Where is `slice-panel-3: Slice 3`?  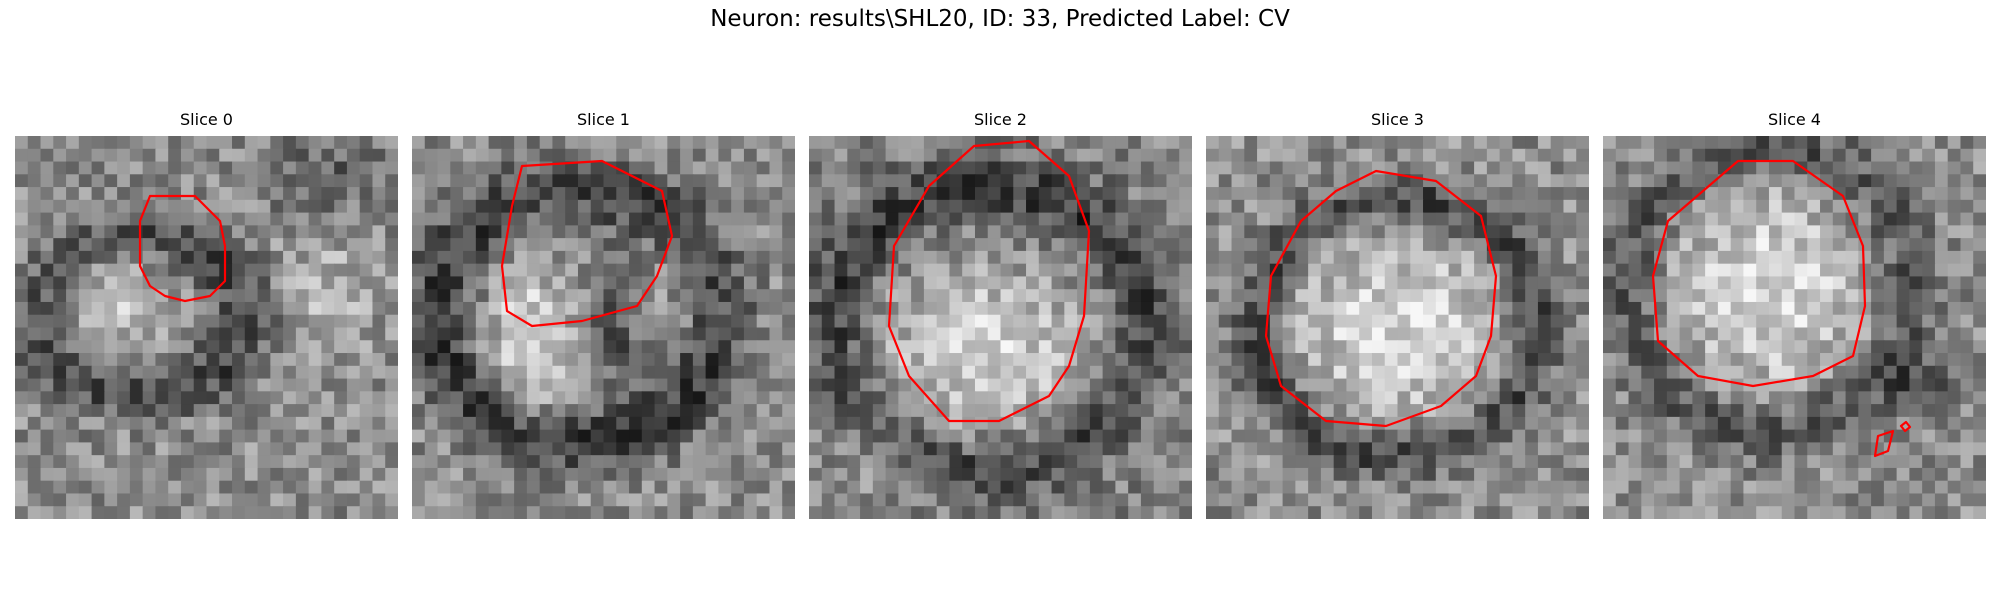
slice-panel-3: Slice 3 is located at coordinates (1397, 313).